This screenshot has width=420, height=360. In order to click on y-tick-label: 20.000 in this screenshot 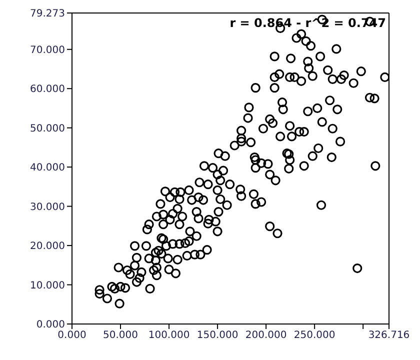, I will do `click(47, 246)`.